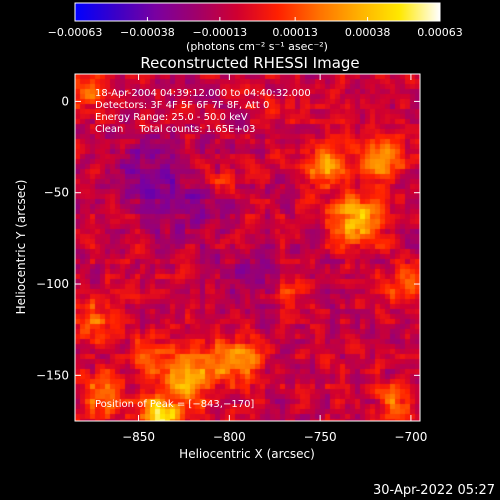 The width and height of the screenshot is (500, 500). What do you see at coordinates (320, 437) in the screenshot?
I see `x-tick-label: −750` at bounding box center [320, 437].